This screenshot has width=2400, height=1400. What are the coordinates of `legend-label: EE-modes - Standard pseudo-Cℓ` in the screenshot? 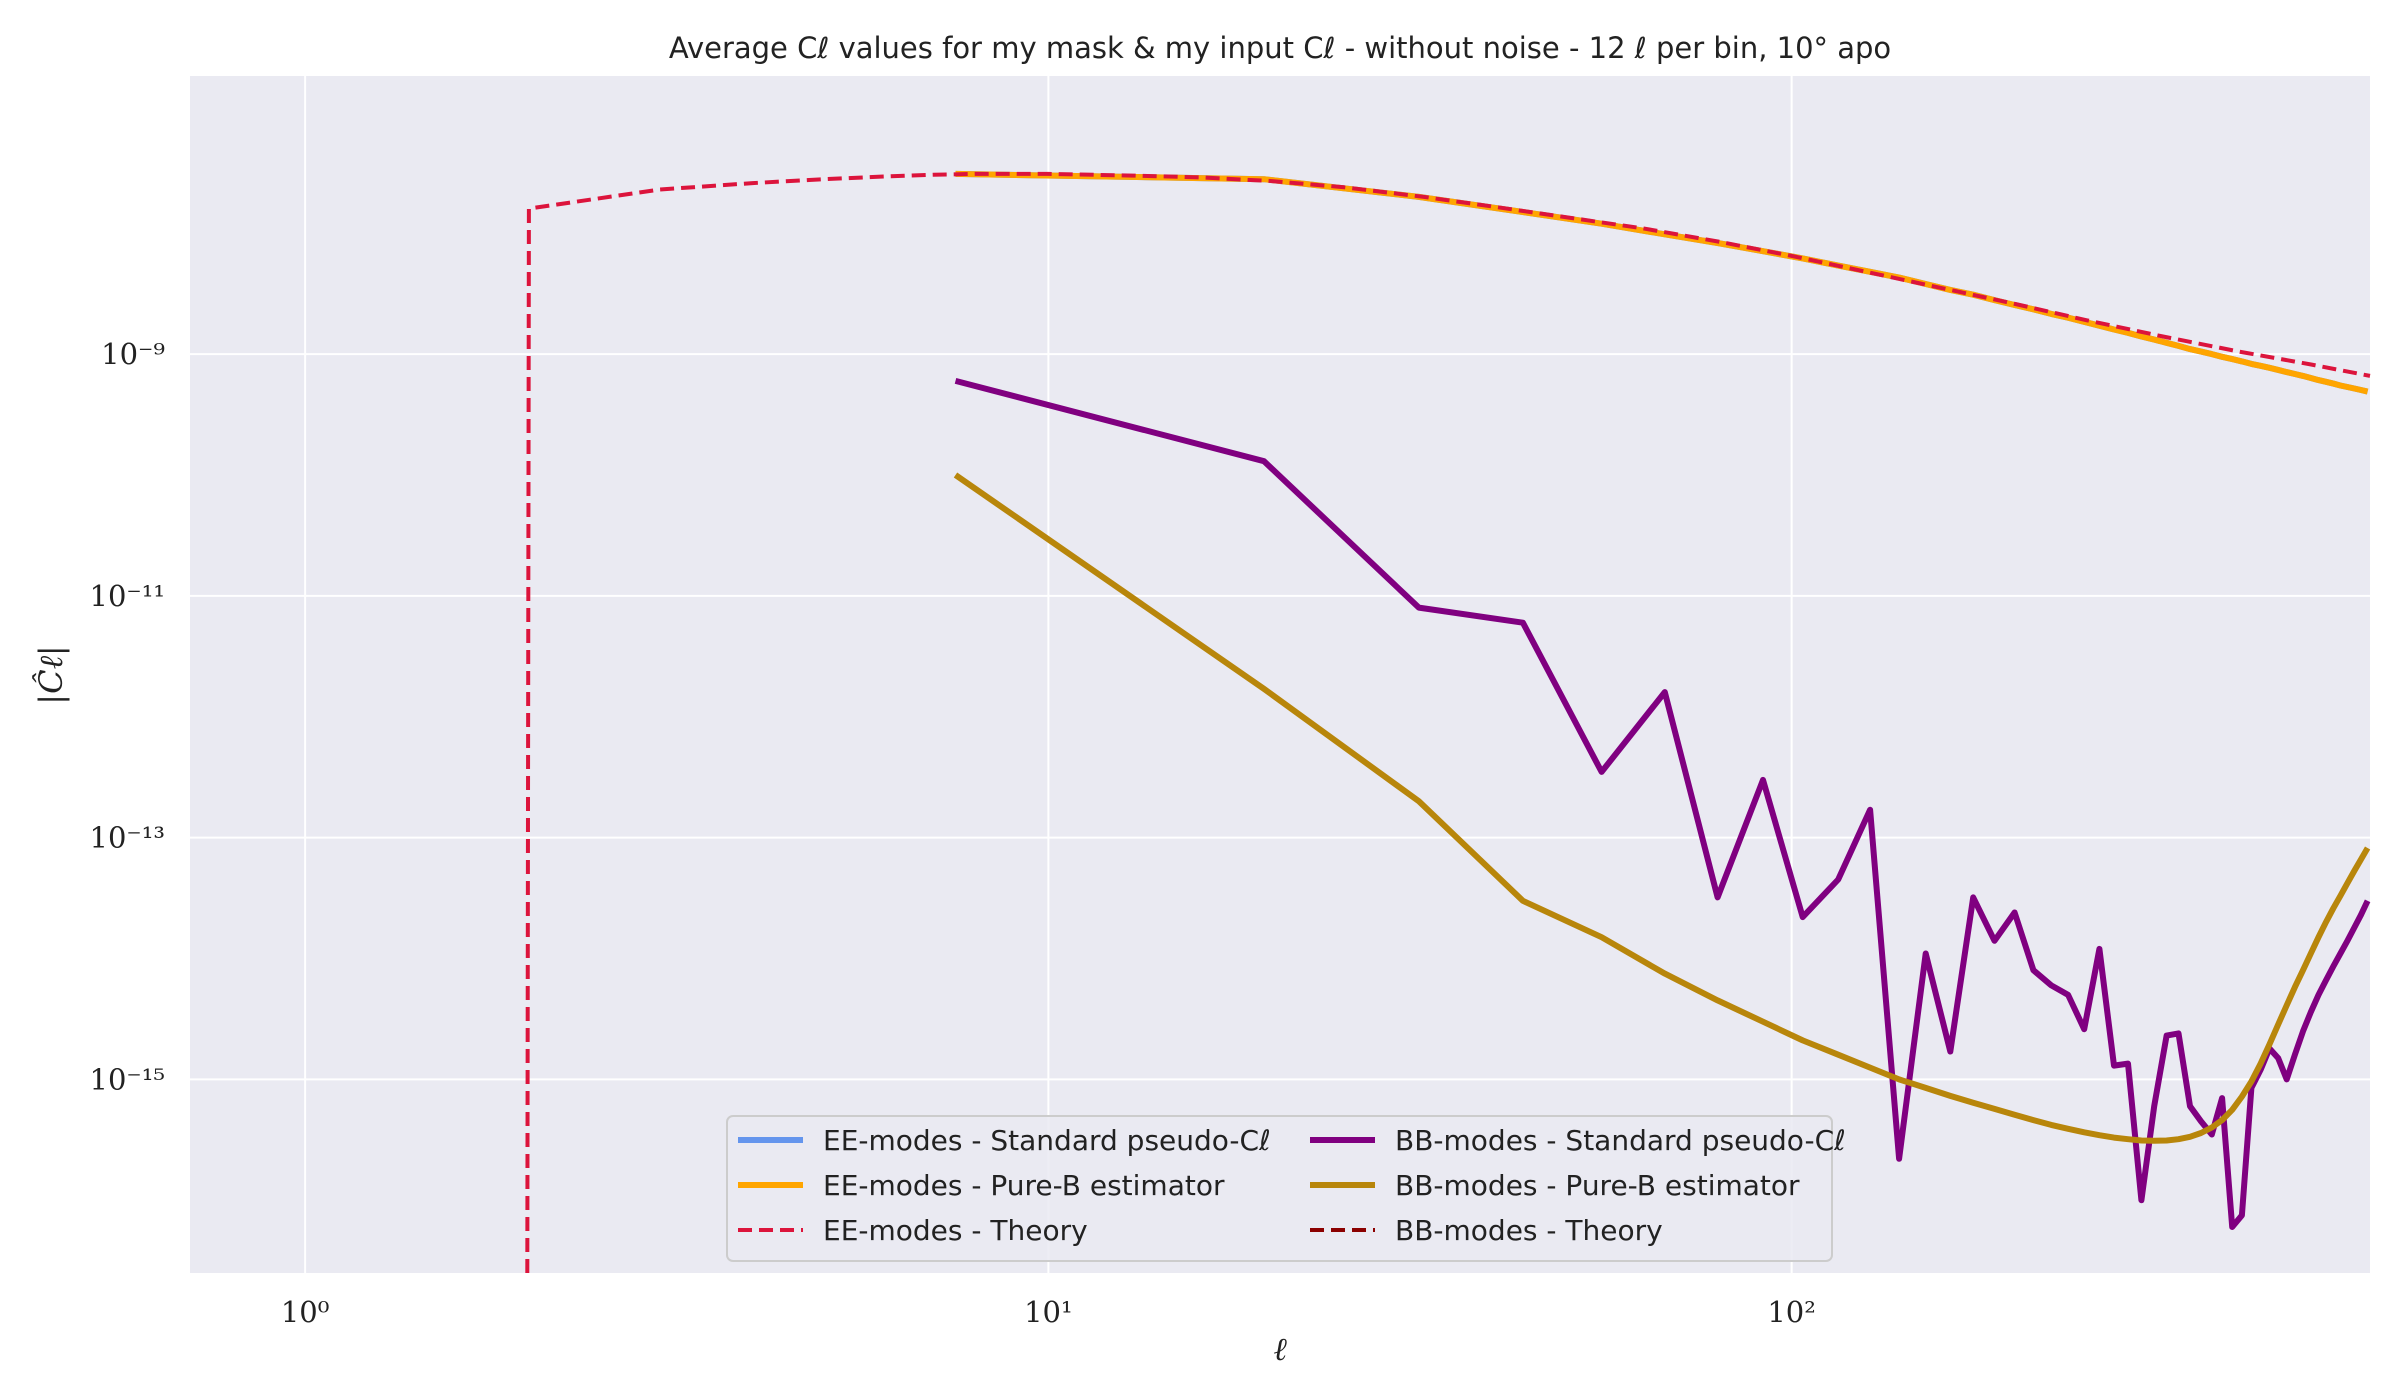 It's located at (1047, 1140).